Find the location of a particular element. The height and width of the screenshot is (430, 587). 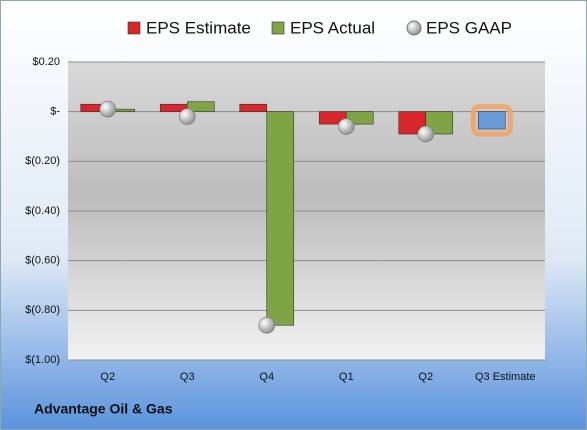

x-tick-label: Q3 Estimate is located at coordinates (505, 377).